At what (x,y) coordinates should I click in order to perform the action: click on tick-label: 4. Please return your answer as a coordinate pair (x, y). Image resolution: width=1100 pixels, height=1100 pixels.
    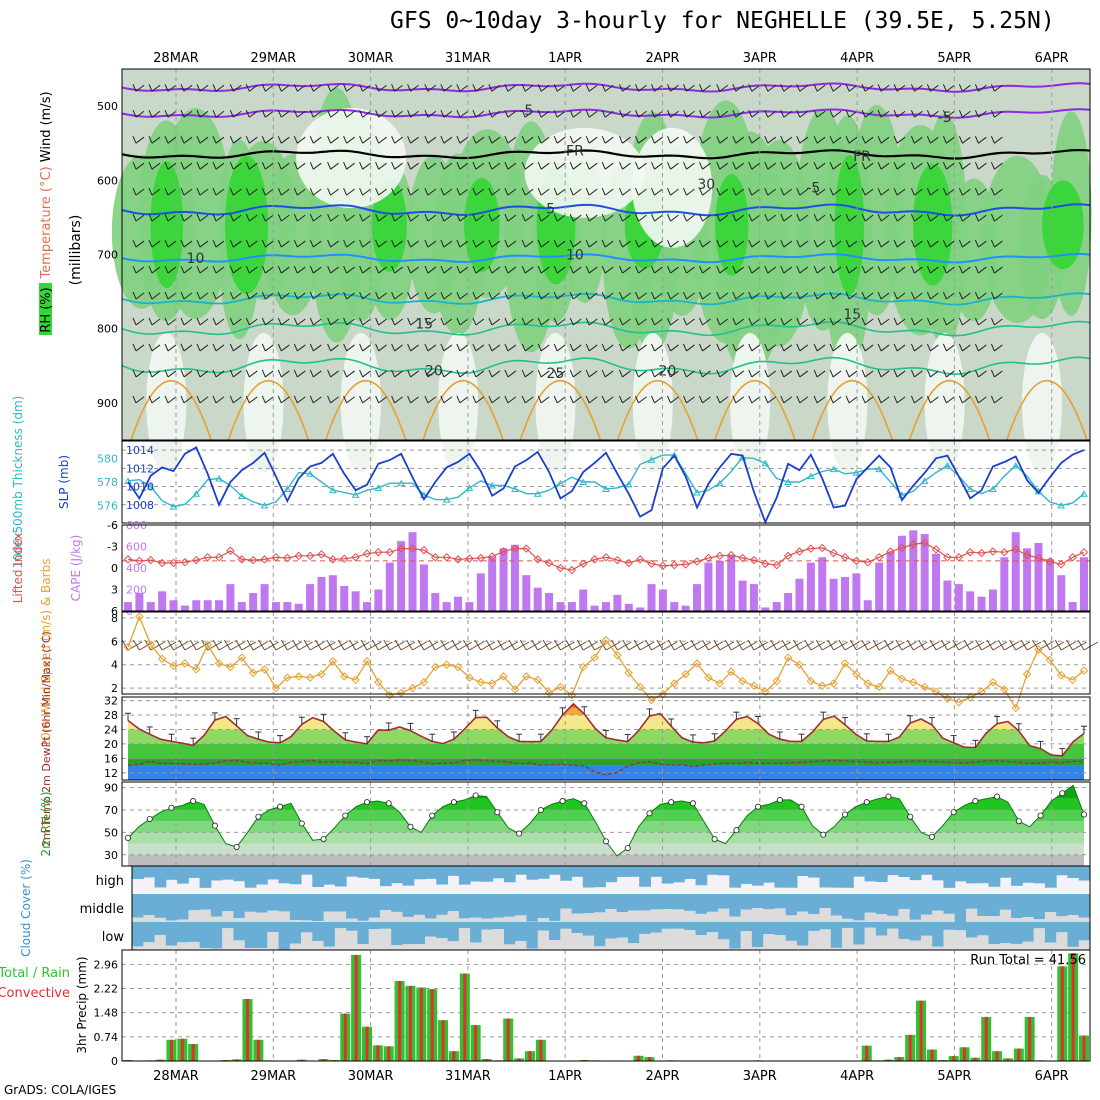
    Looking at the image, I should click on (114, 665).